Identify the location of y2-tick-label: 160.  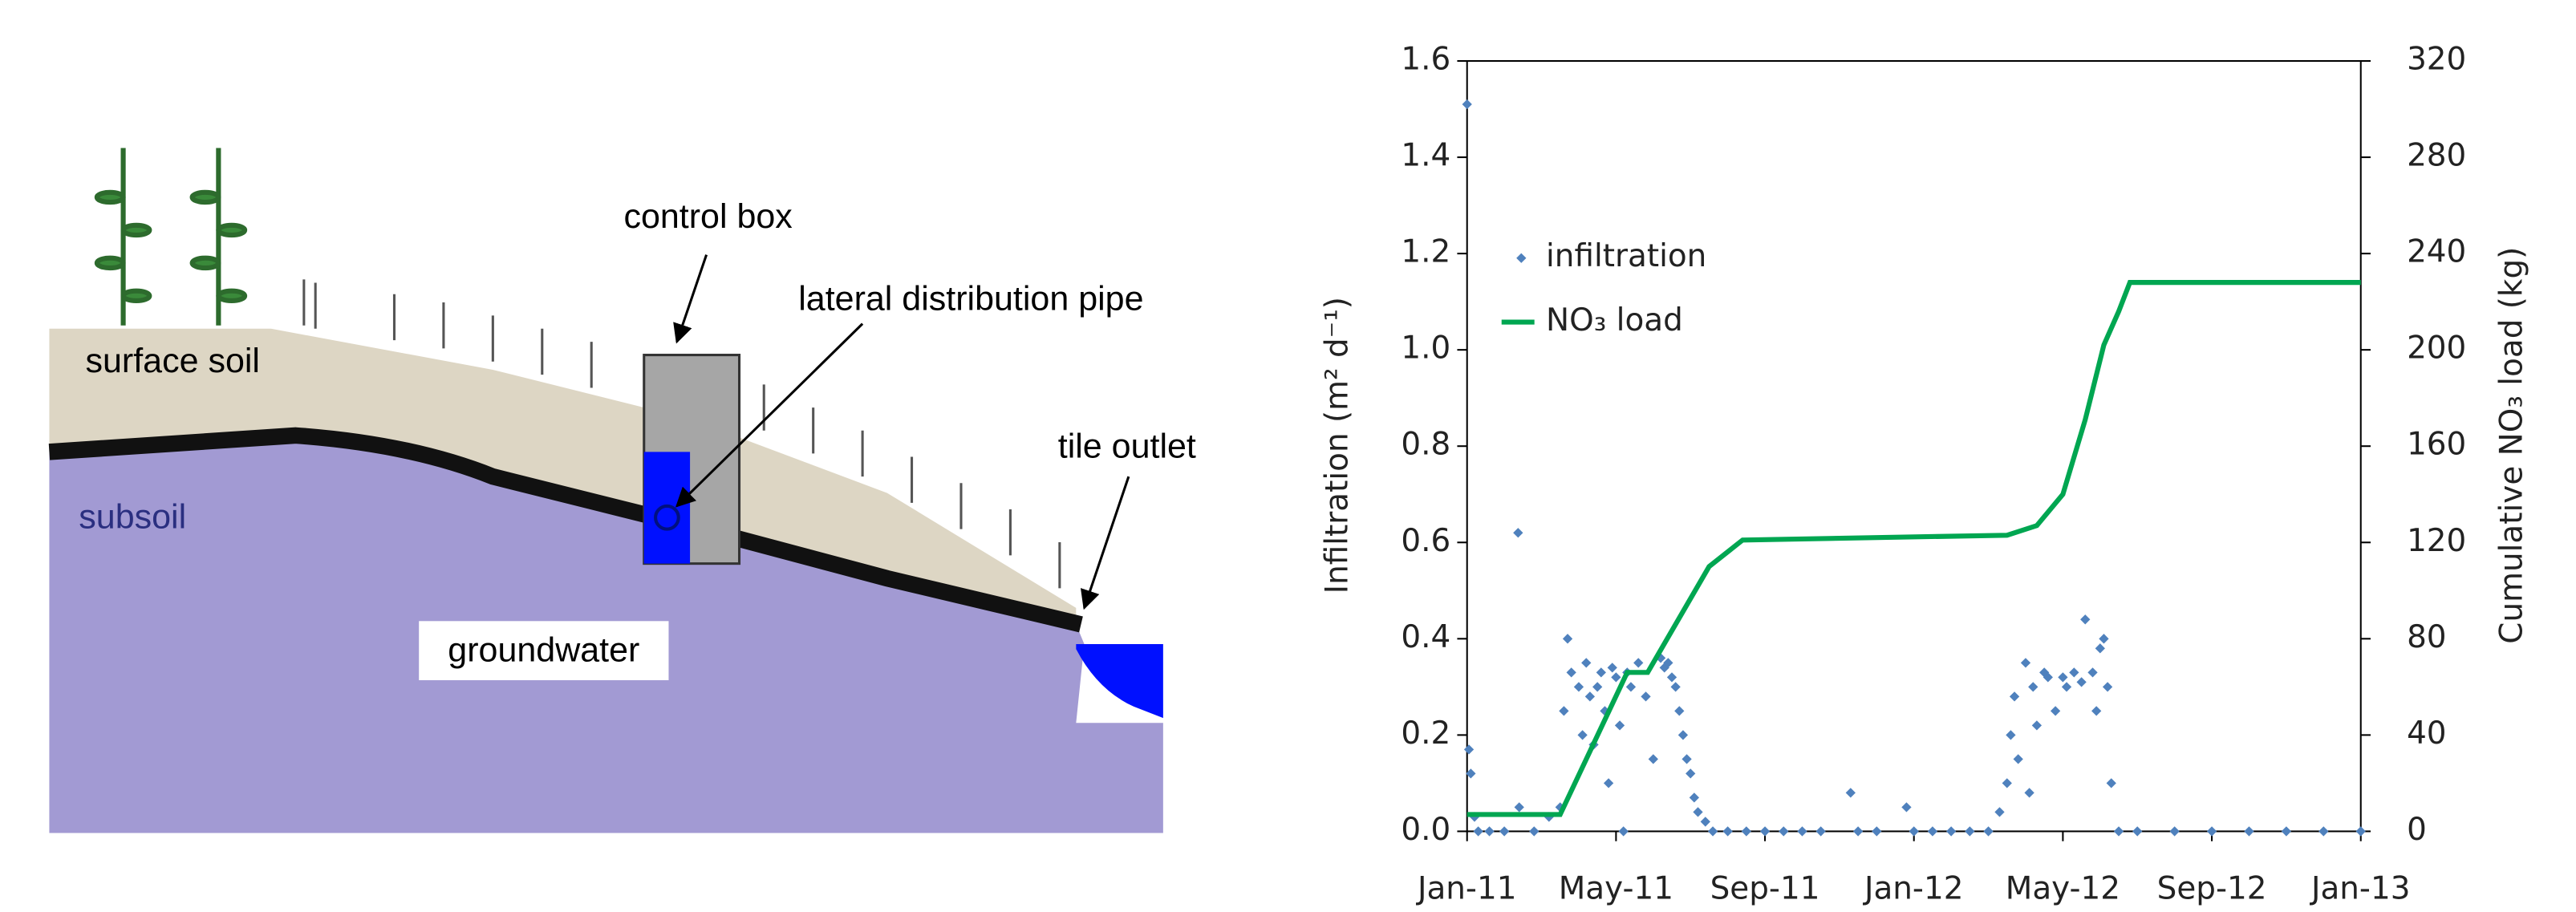
(2436, 445).